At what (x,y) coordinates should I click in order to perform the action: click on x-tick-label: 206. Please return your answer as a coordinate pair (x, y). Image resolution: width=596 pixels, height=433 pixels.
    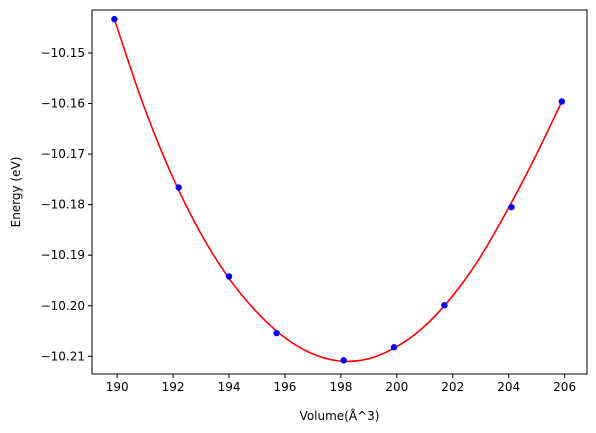
    Looking at the image, I should click on (564, 387).